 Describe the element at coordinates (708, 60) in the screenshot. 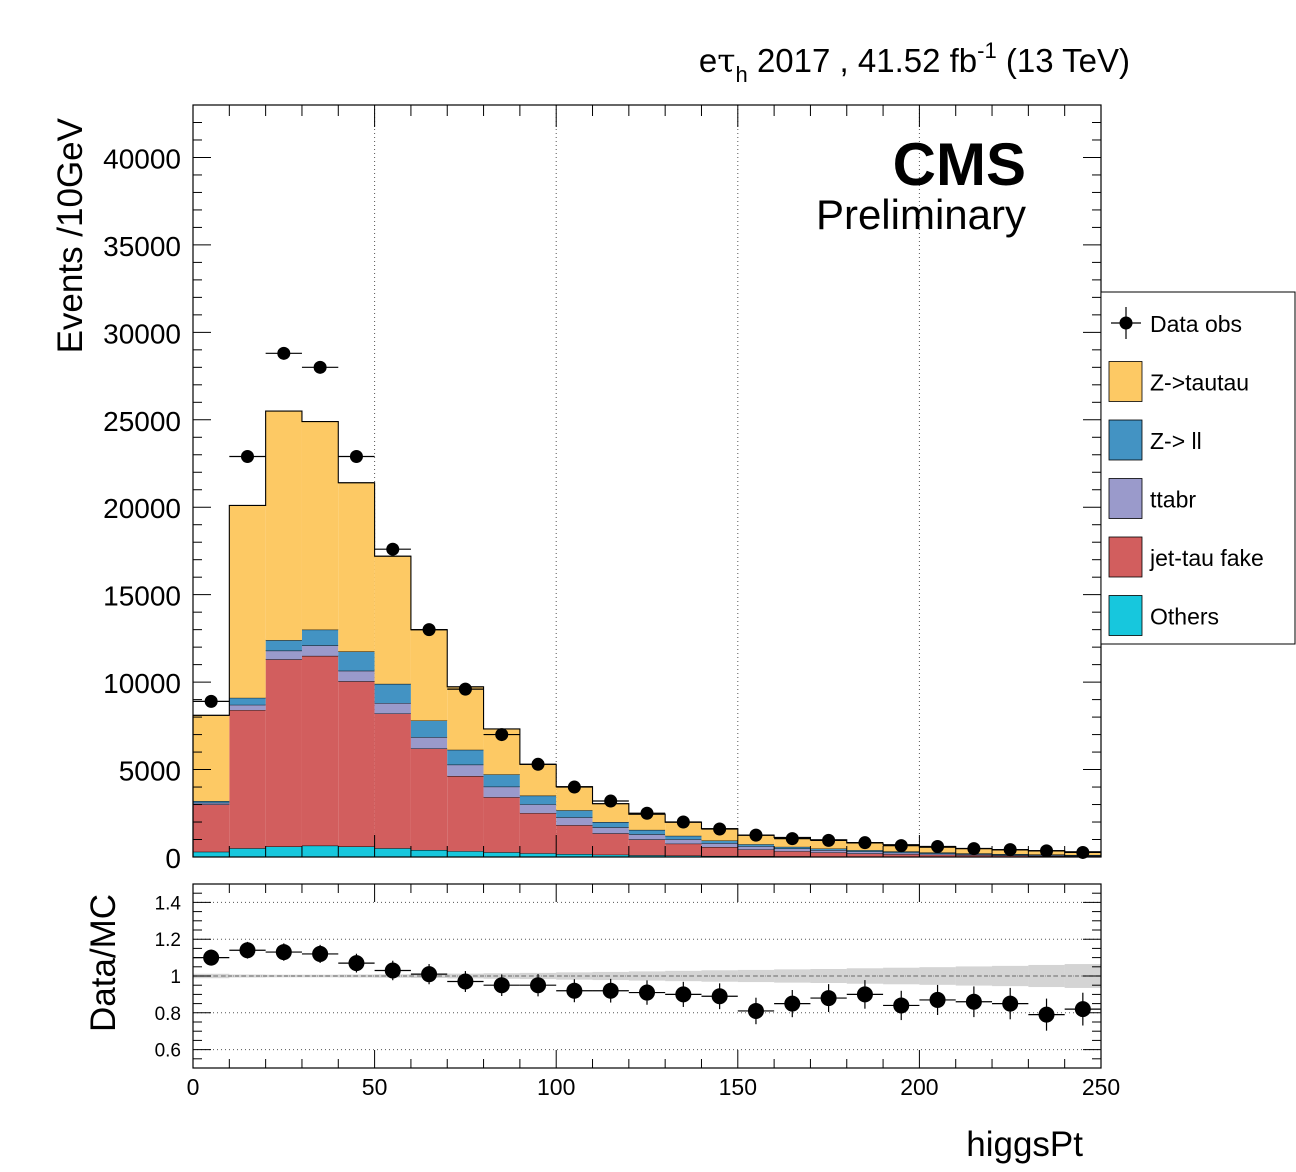

I see `header-channel-e: e` at that location.